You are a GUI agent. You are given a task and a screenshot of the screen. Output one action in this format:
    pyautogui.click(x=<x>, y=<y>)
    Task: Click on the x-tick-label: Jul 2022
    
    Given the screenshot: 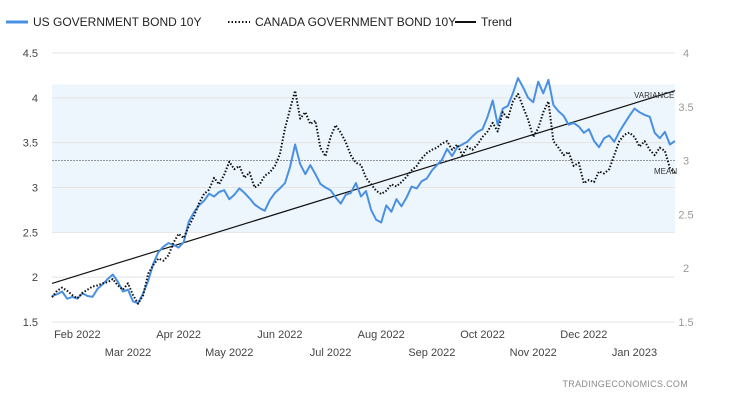 What is the action you would take?
    pyautogui.click(x=331, y=353)
    